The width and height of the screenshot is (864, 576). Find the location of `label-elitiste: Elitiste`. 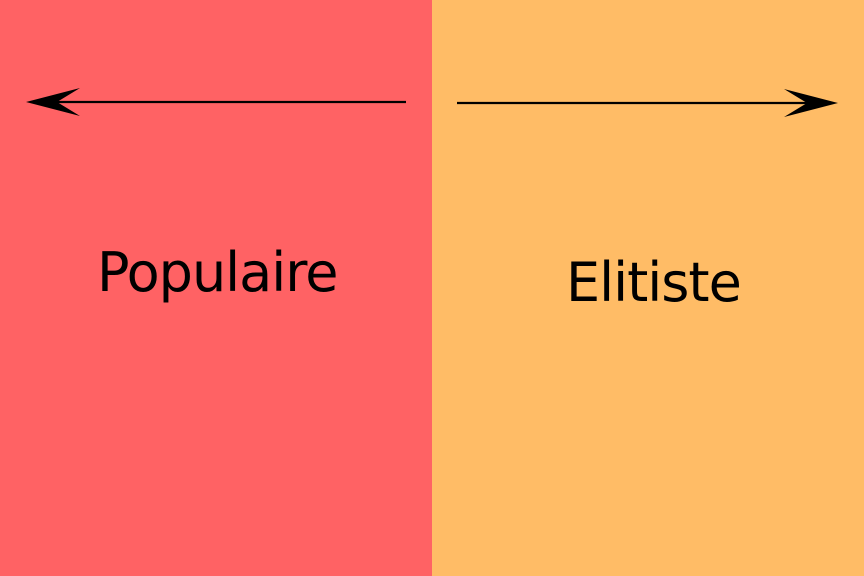

label-elitiste: Elitiste is located at coordinates (654, 282).